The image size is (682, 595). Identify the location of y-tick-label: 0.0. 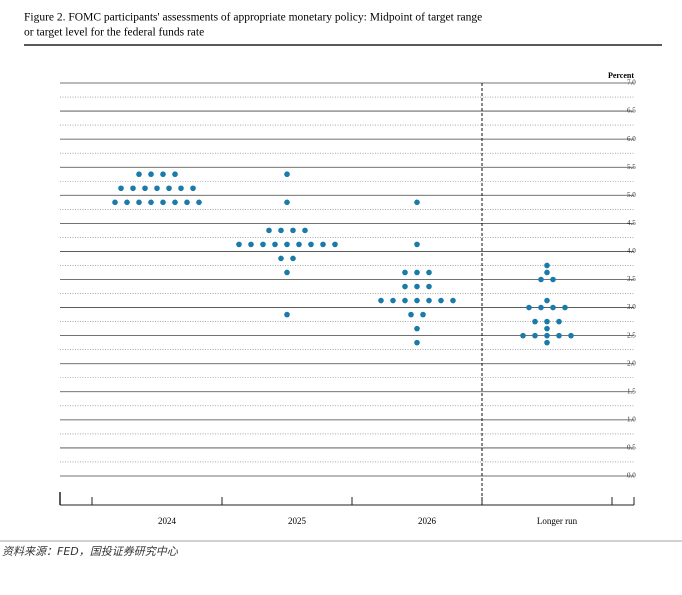
(631, 476).